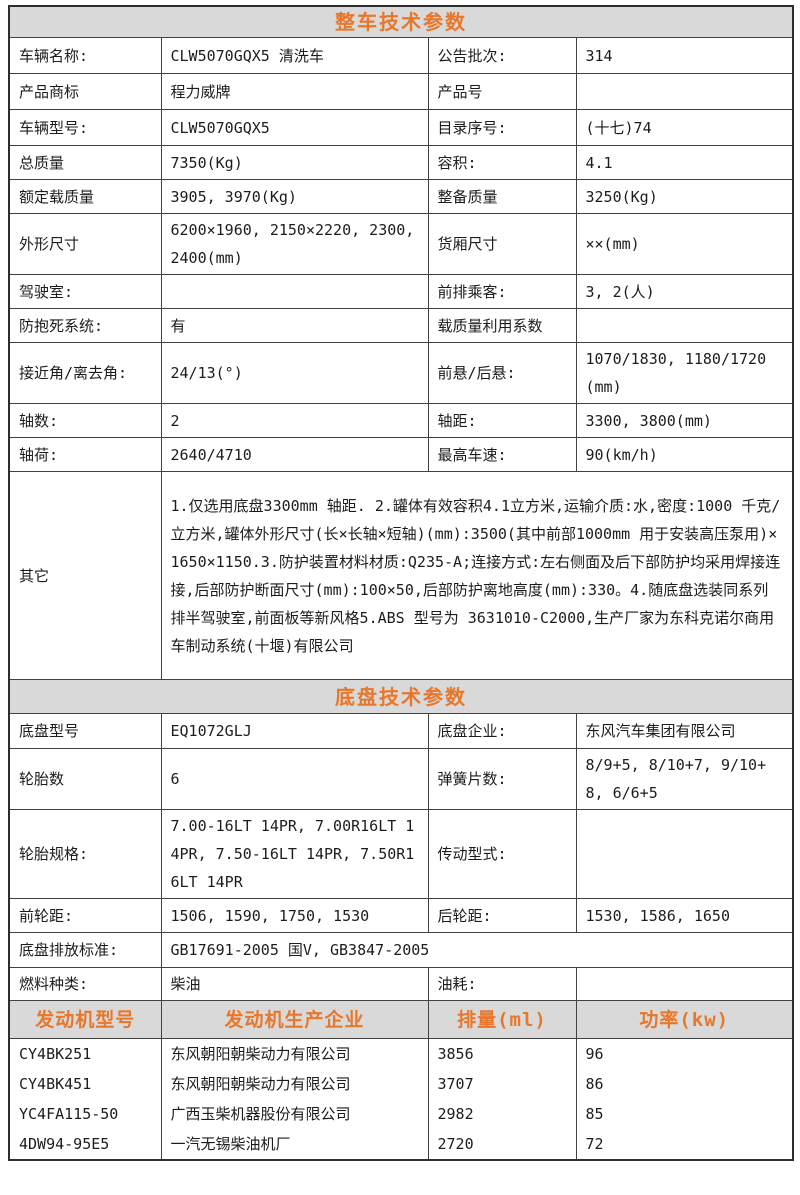  What do you see at coordinates (502, 55) in the screenshot?
I see `label-cell: 公告批次:` at bounding box center [502, 55].